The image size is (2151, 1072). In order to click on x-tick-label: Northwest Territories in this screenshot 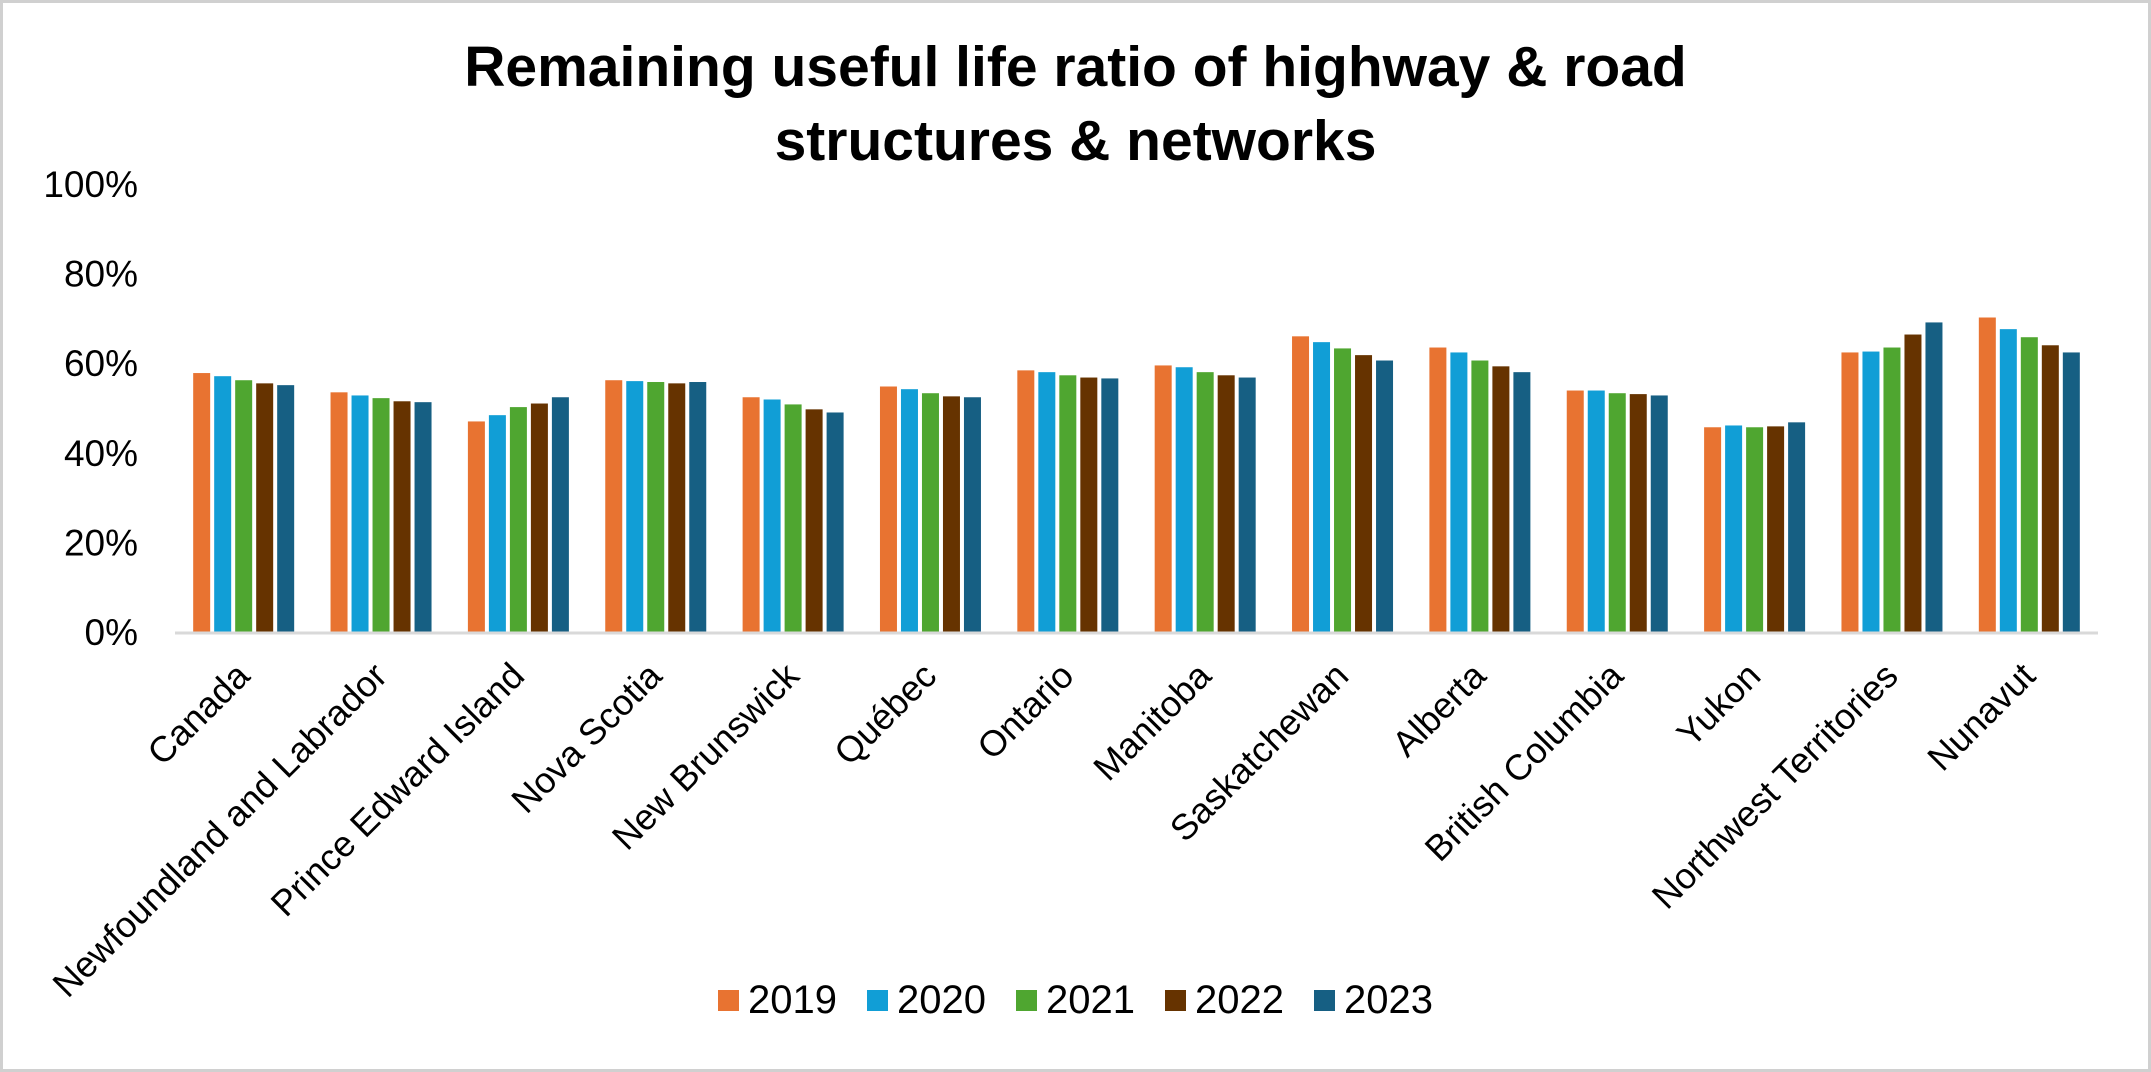, I will do `click(1775, 786)`.